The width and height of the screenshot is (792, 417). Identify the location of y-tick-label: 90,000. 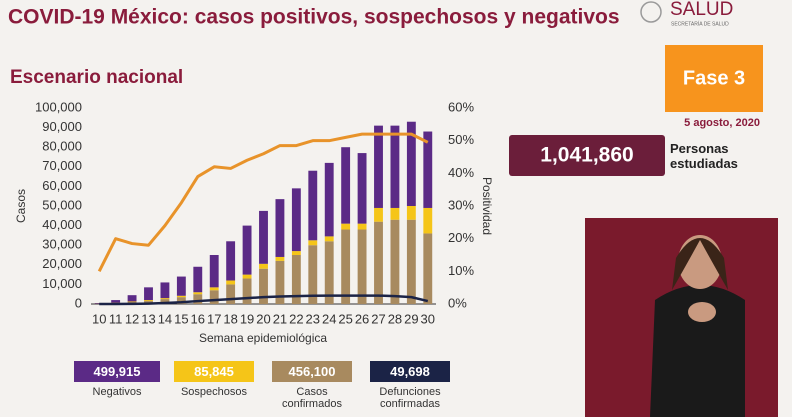
(62, 126).